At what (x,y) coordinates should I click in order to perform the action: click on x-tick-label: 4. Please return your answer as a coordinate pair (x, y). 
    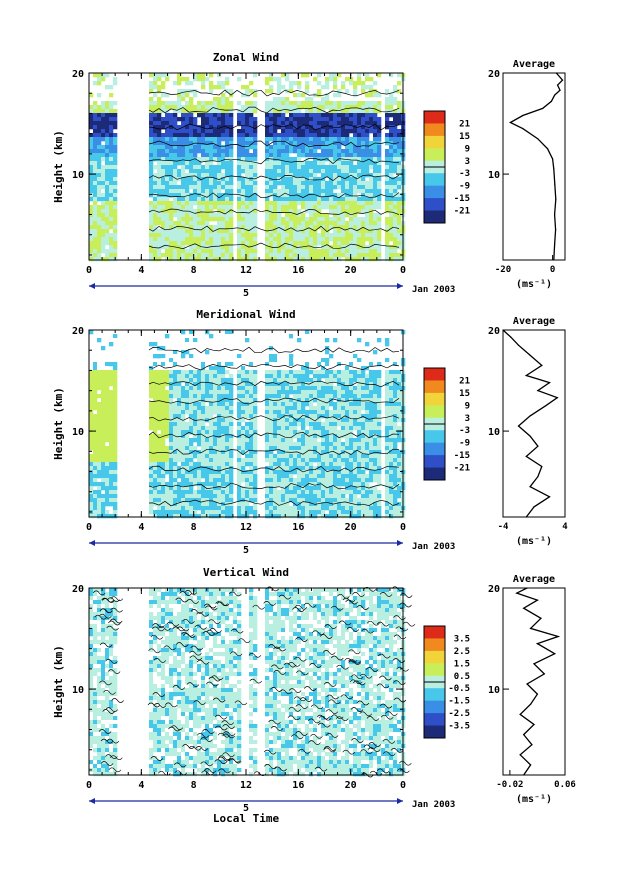
    Looking at the image, I should click on (141, 527).